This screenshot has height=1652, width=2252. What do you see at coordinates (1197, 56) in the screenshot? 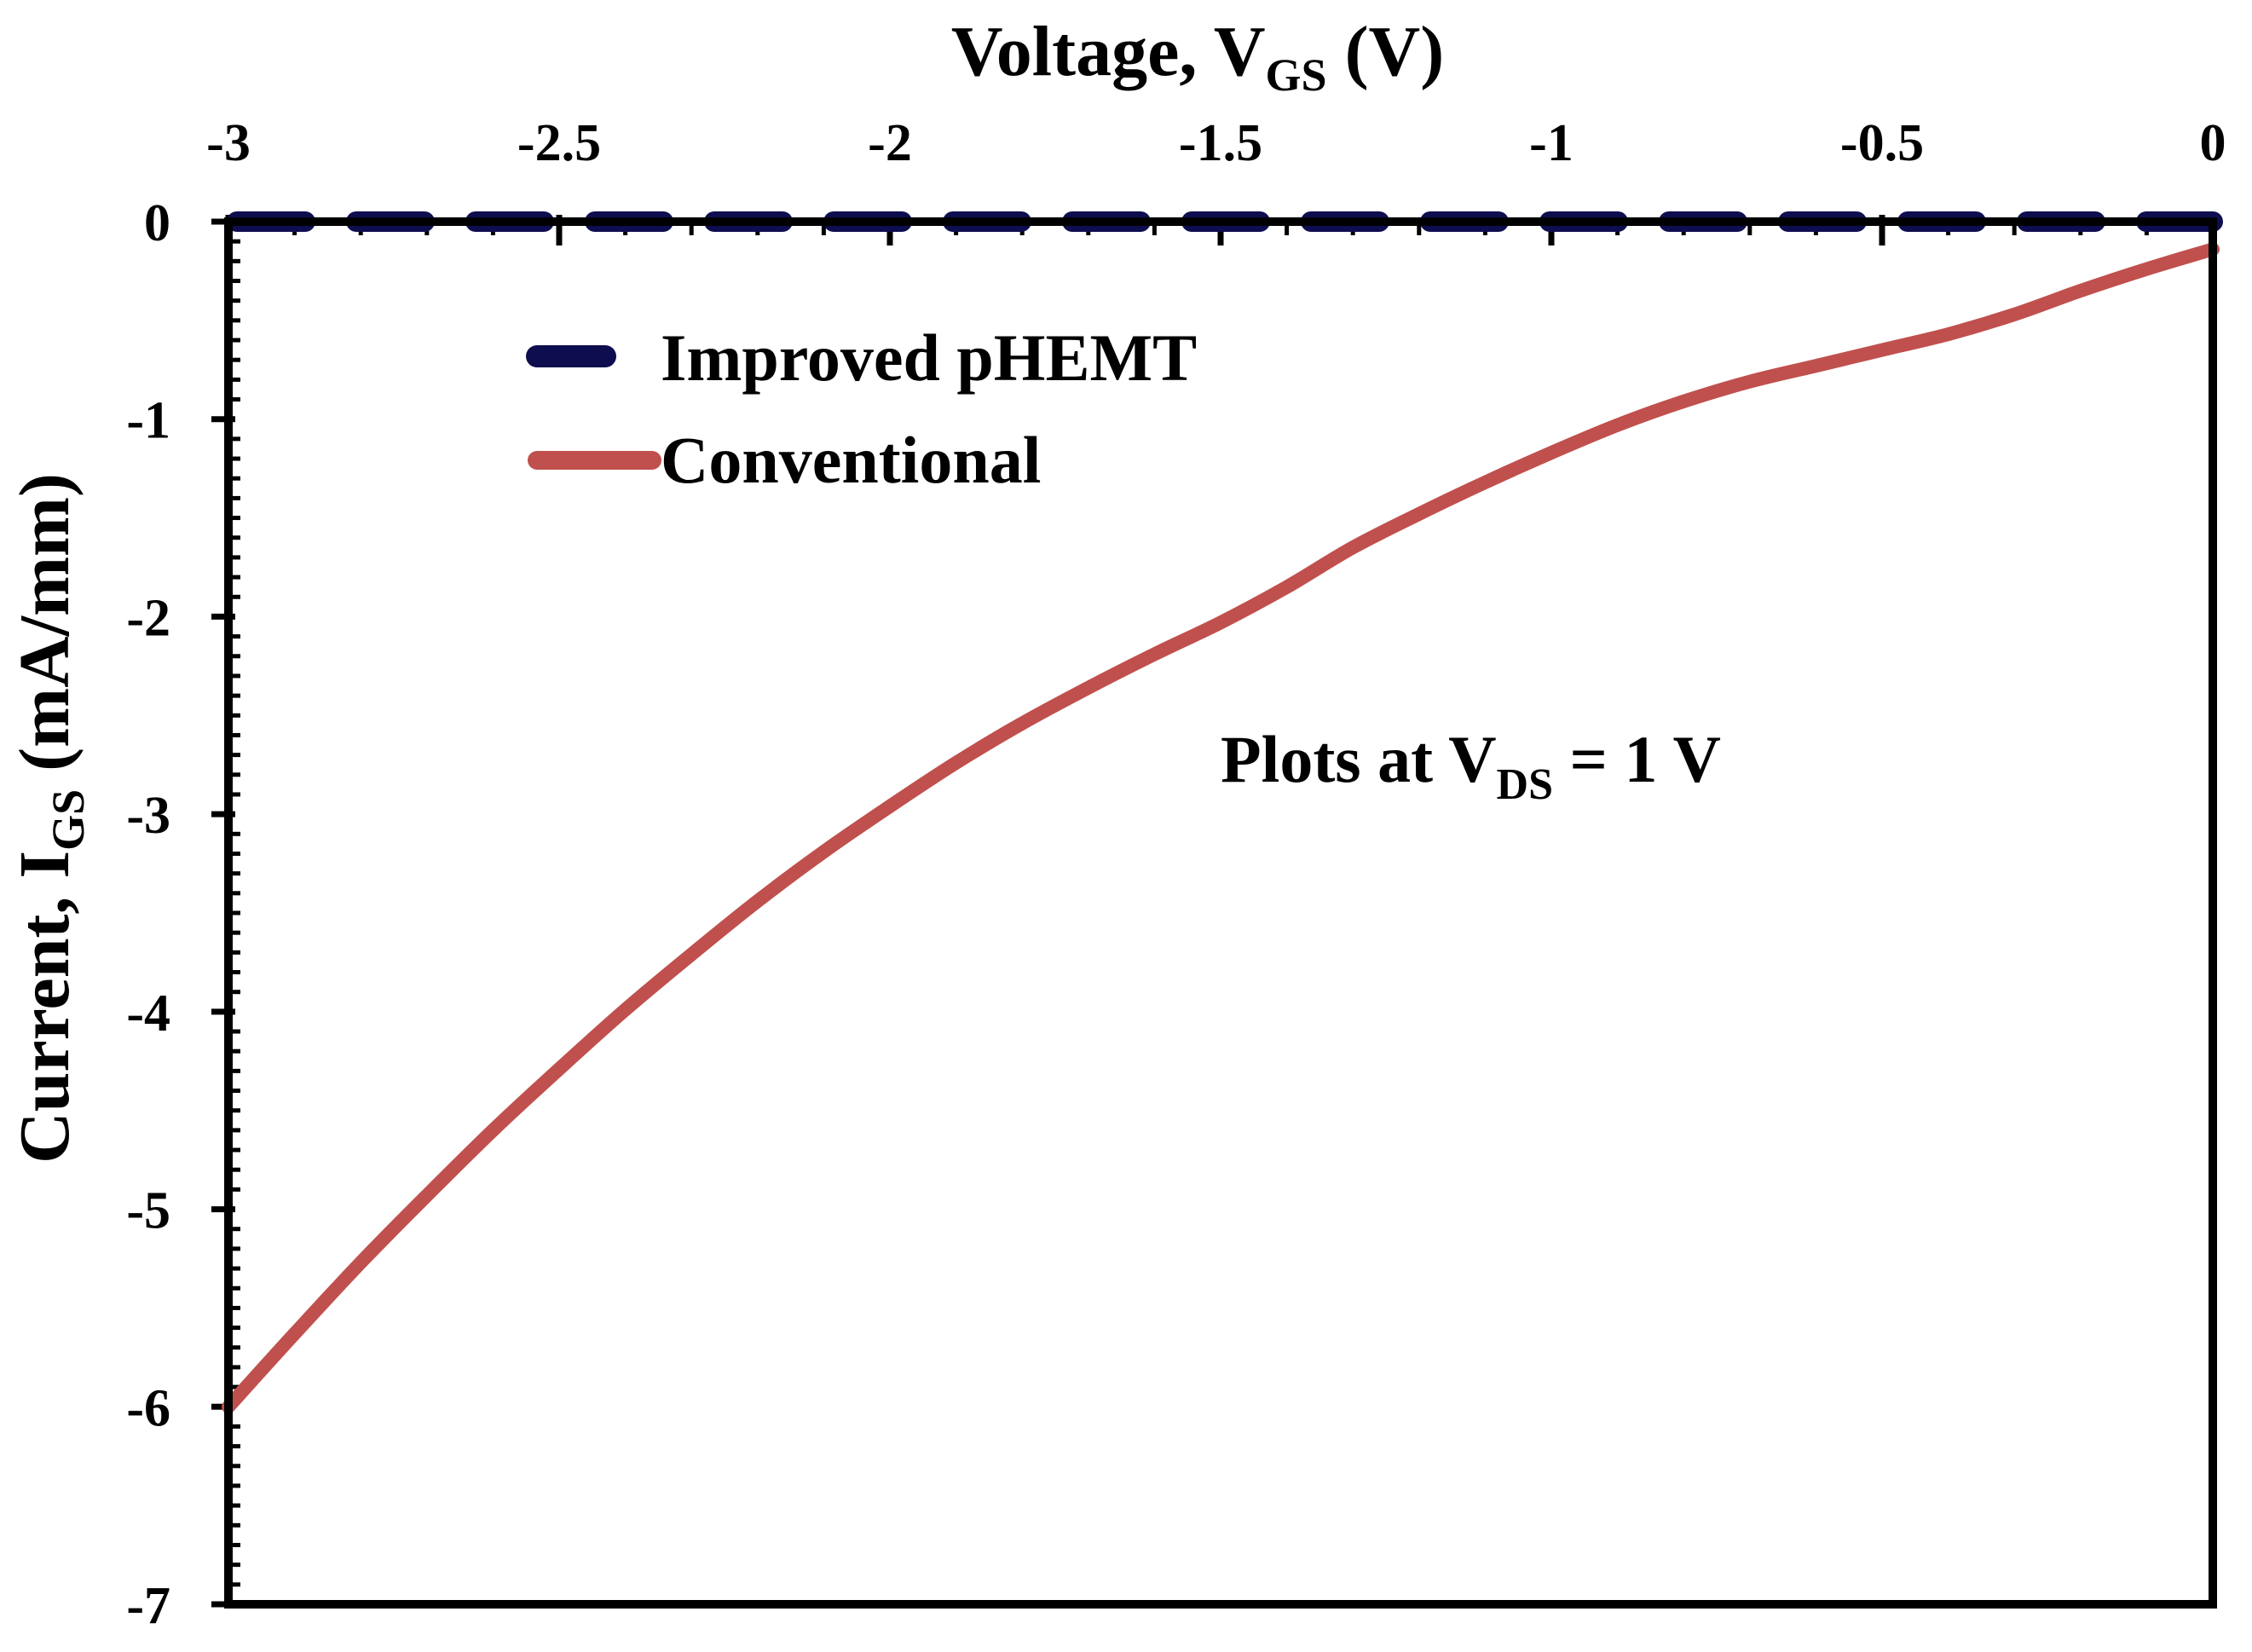
I see `x-axis-title: Voltage, VGS (V)` at bounding box center [1197, 56].